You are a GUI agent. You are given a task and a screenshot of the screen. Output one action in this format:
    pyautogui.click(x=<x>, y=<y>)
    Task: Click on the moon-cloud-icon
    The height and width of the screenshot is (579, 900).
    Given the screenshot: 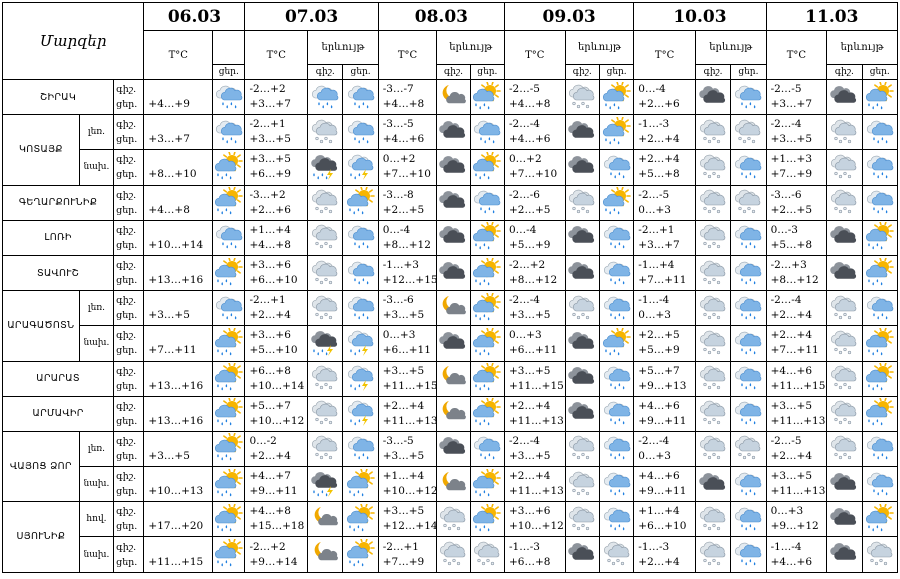 What is the action you would take?
    pyautogui.click(x=453, y=378)
    